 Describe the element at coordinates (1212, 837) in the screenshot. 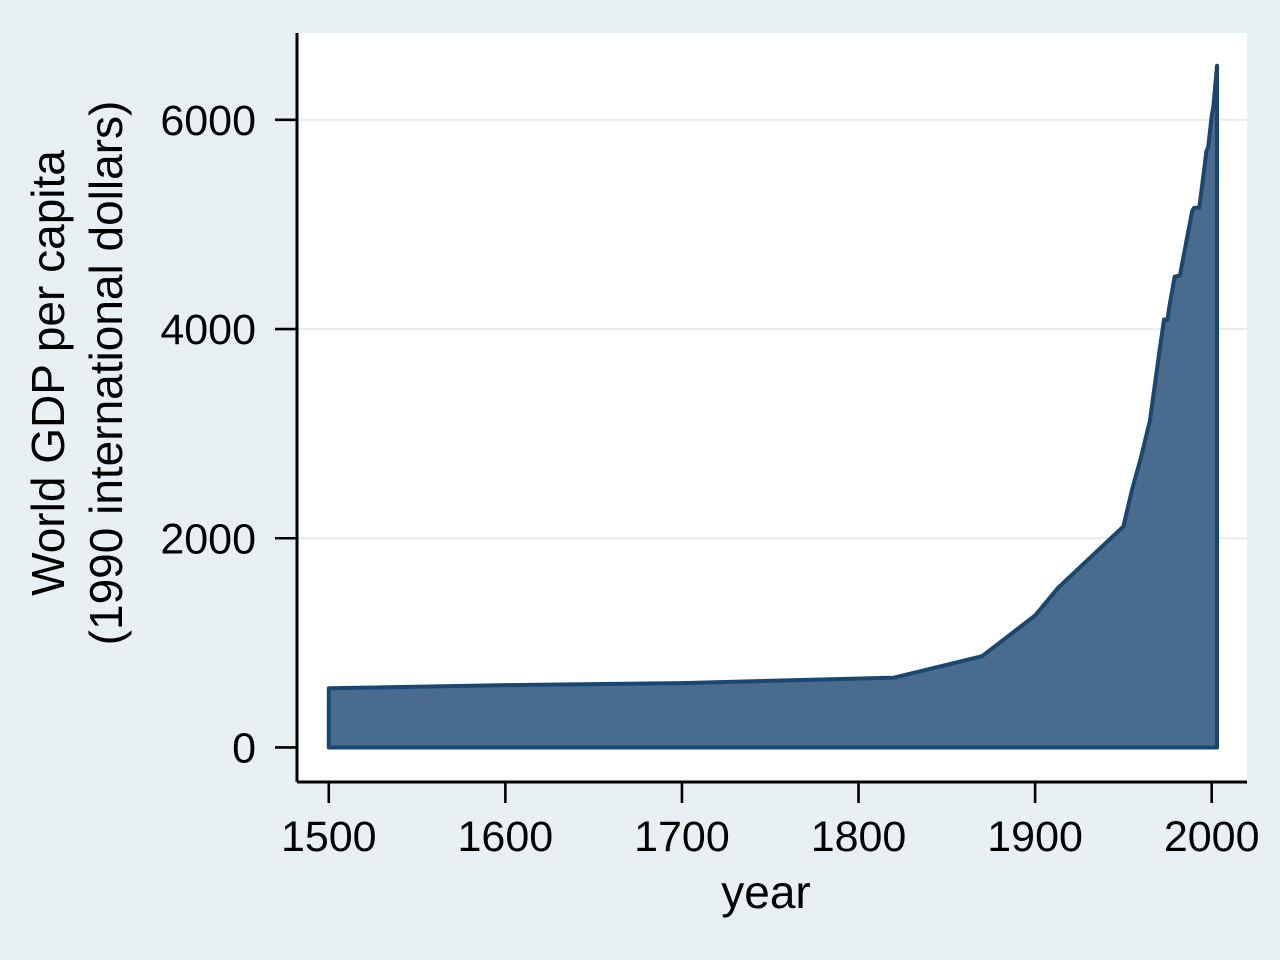

I see `x-tick-label-2000: 2000` at that location.